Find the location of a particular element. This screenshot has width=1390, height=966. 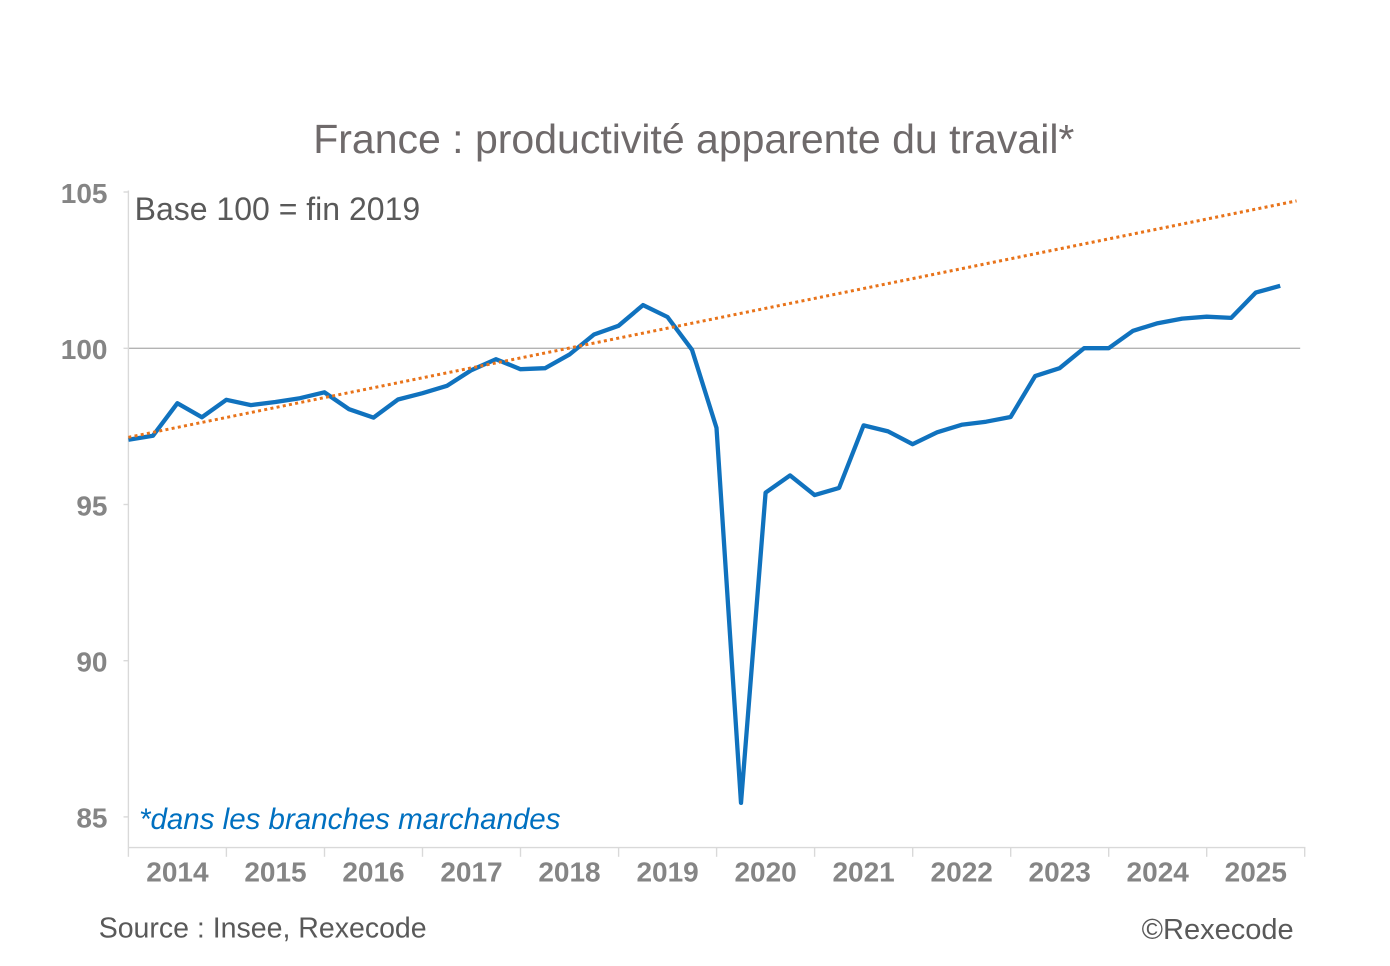

svg-text: Source : Insee, Rexecode is located at coordinates (263, 928).